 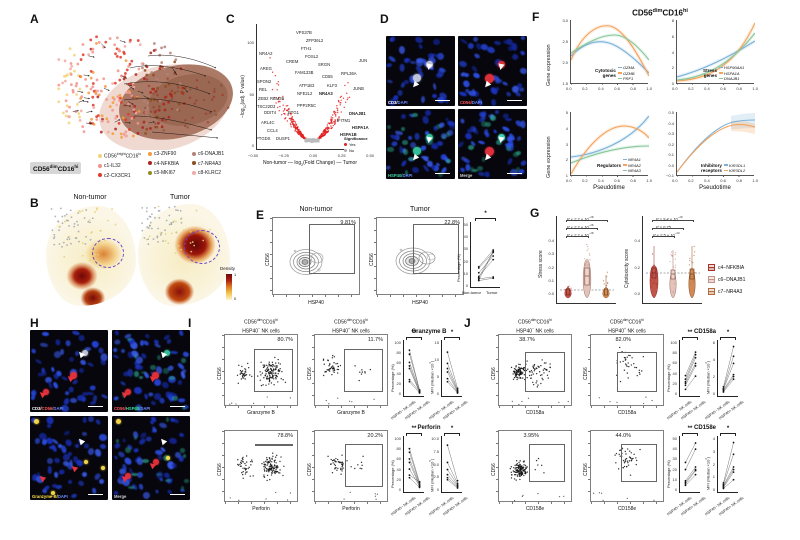 What do you see at coordinates (274, 444) in the screenshot?
I see `gate` at bounding box center [274, 444].